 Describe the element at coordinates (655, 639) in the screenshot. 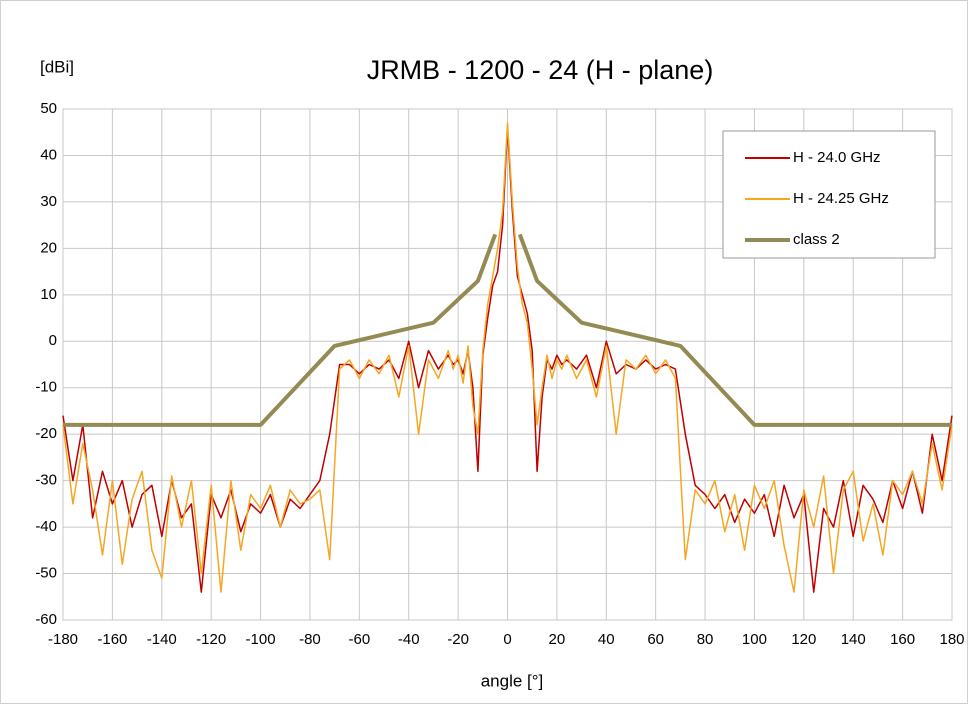

I see `x-tick-label: 60` at that location.